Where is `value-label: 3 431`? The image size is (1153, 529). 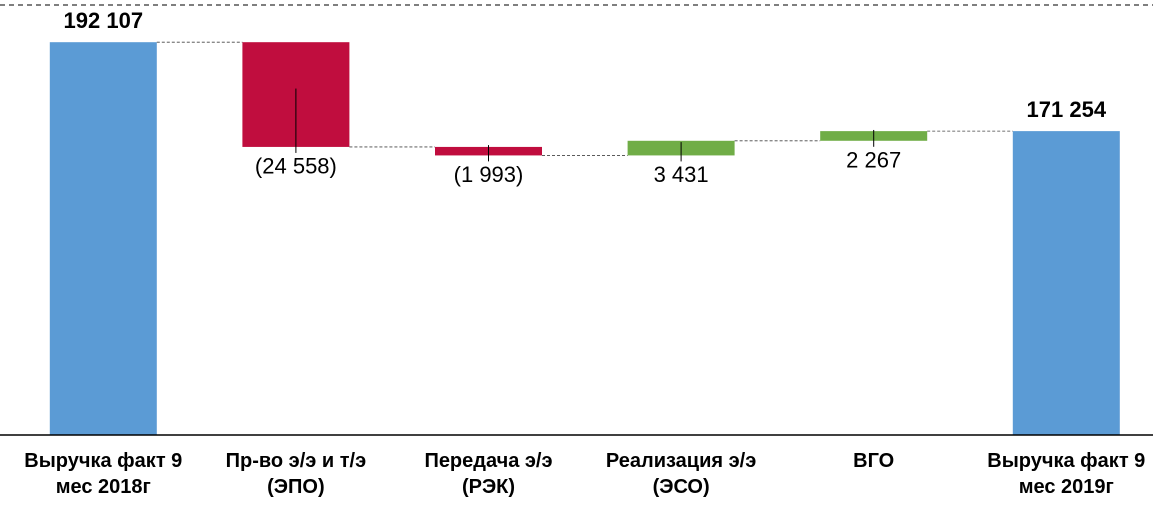 value-label: 3 431 is located at coordinates (681, 174).